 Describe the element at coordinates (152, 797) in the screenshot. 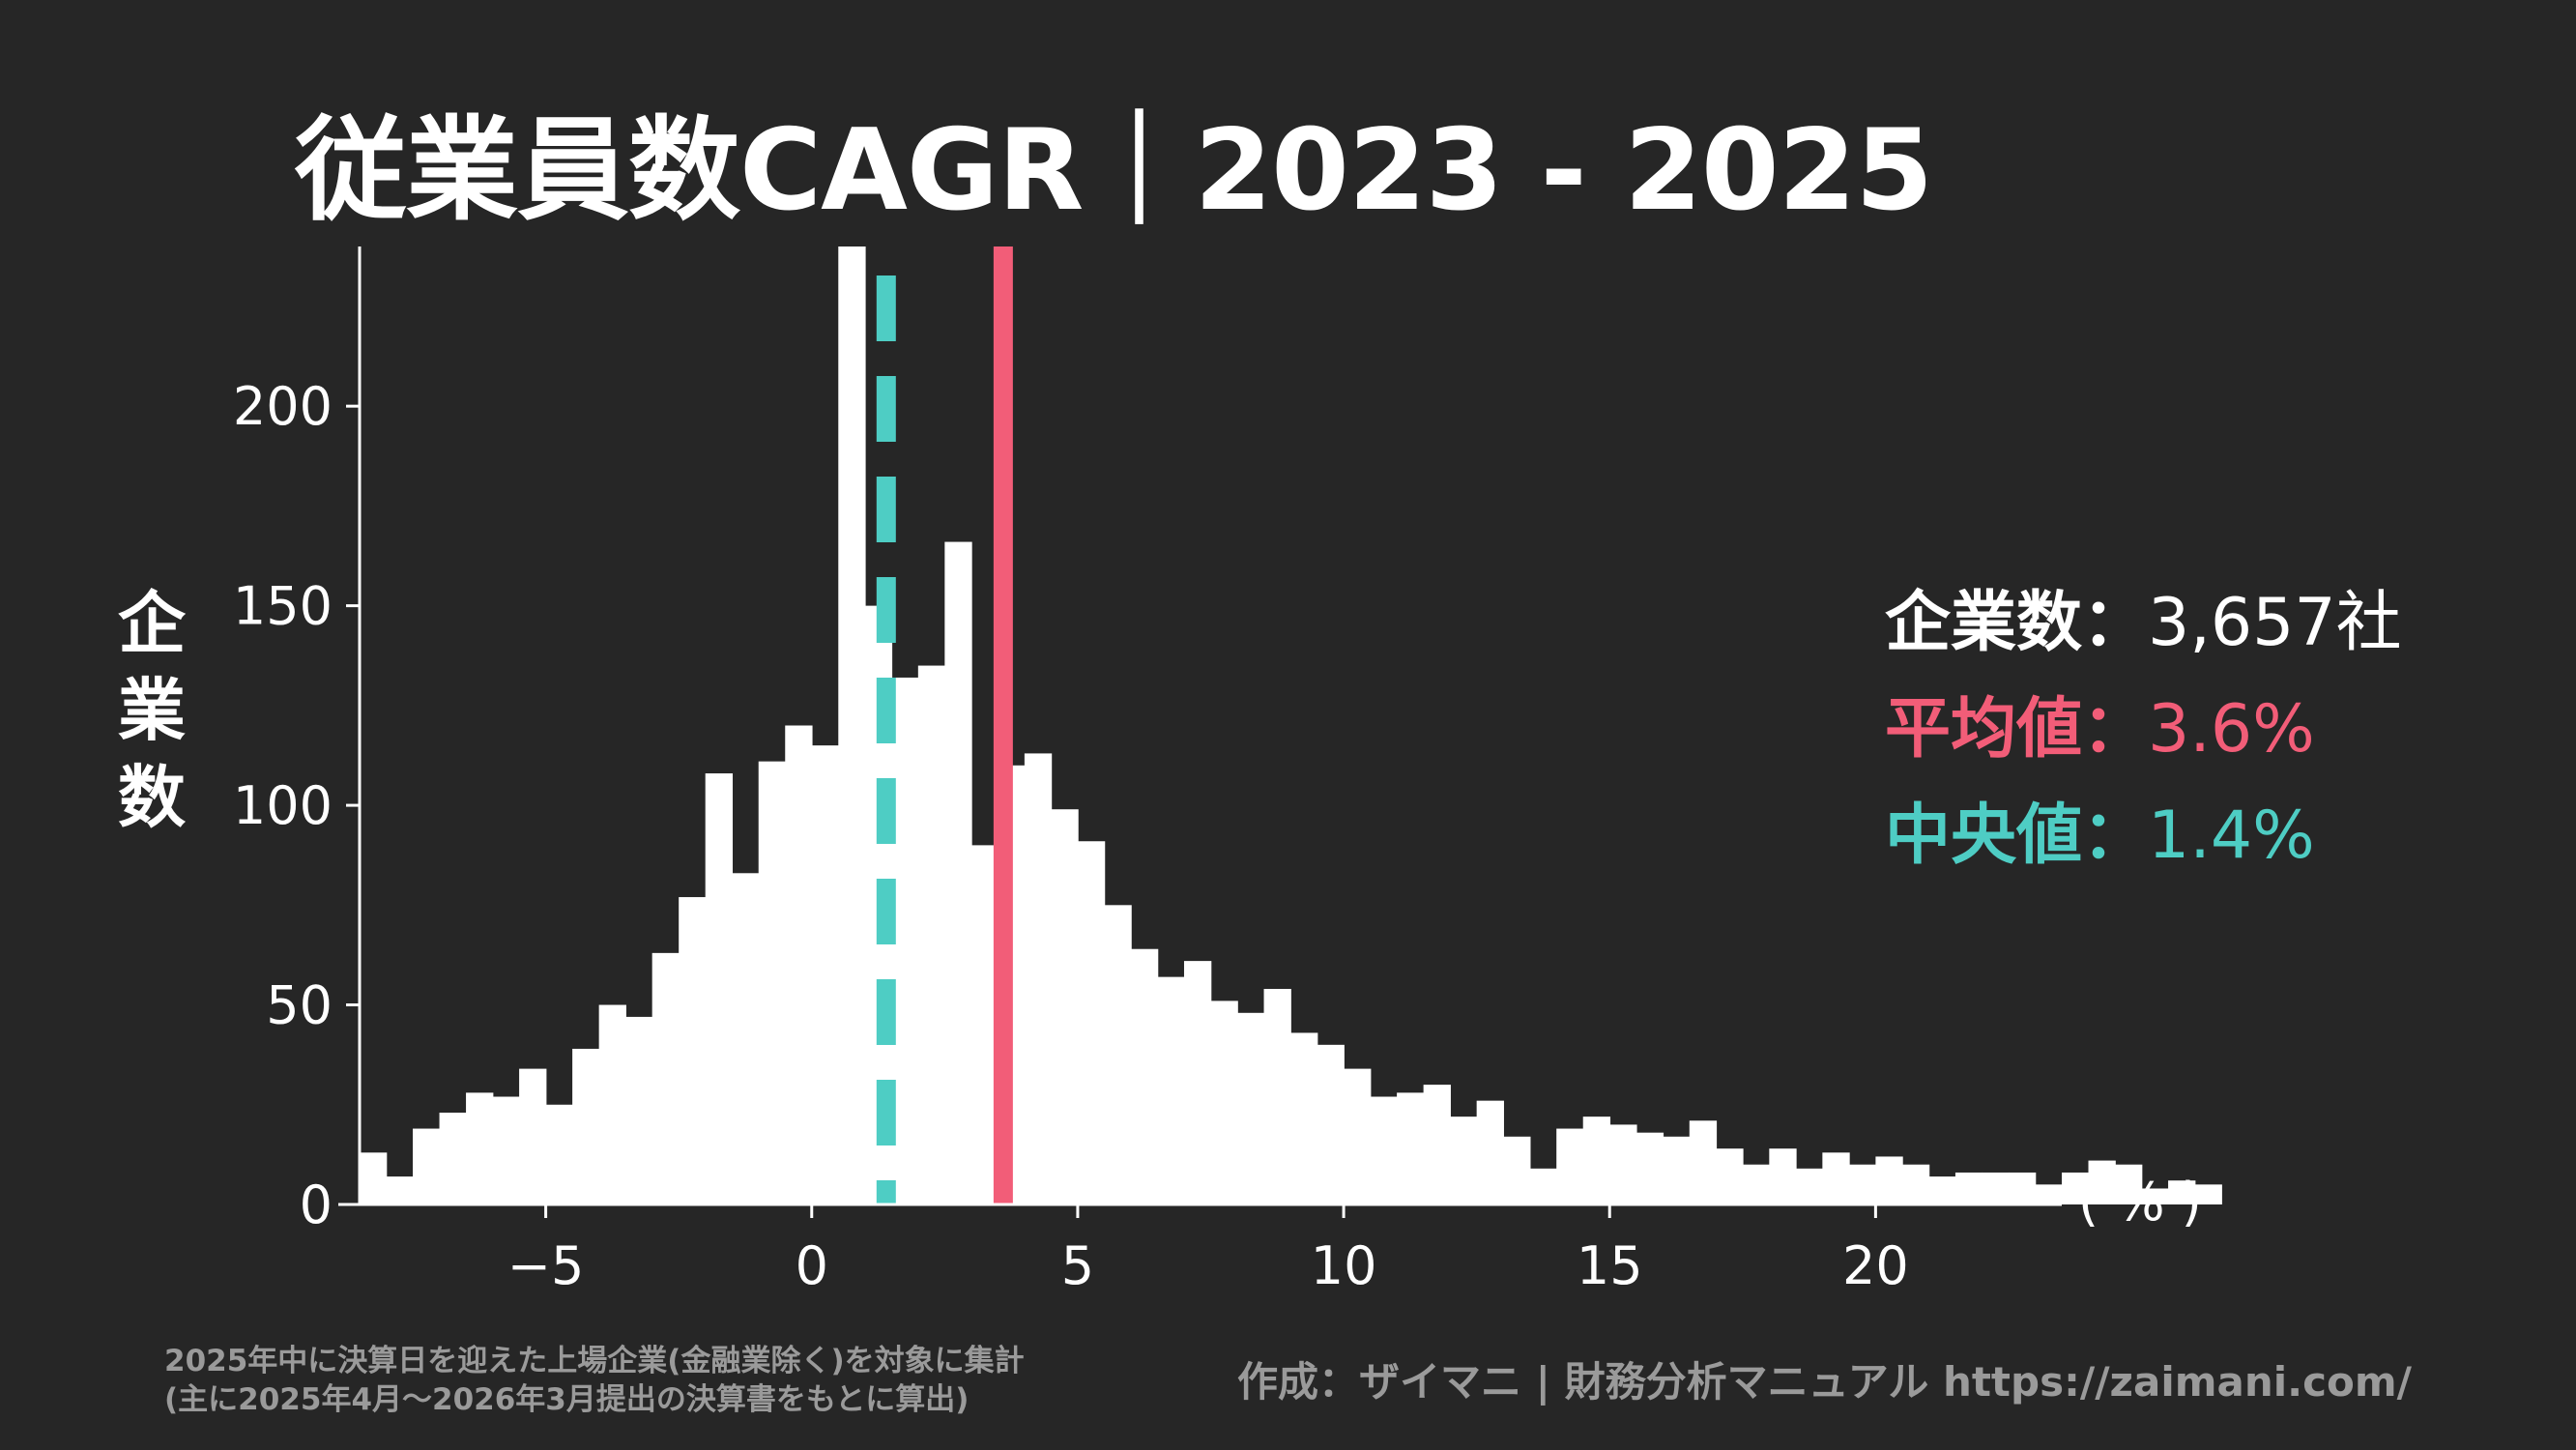

I see `y-axis-label-char-3: 数` at that location.